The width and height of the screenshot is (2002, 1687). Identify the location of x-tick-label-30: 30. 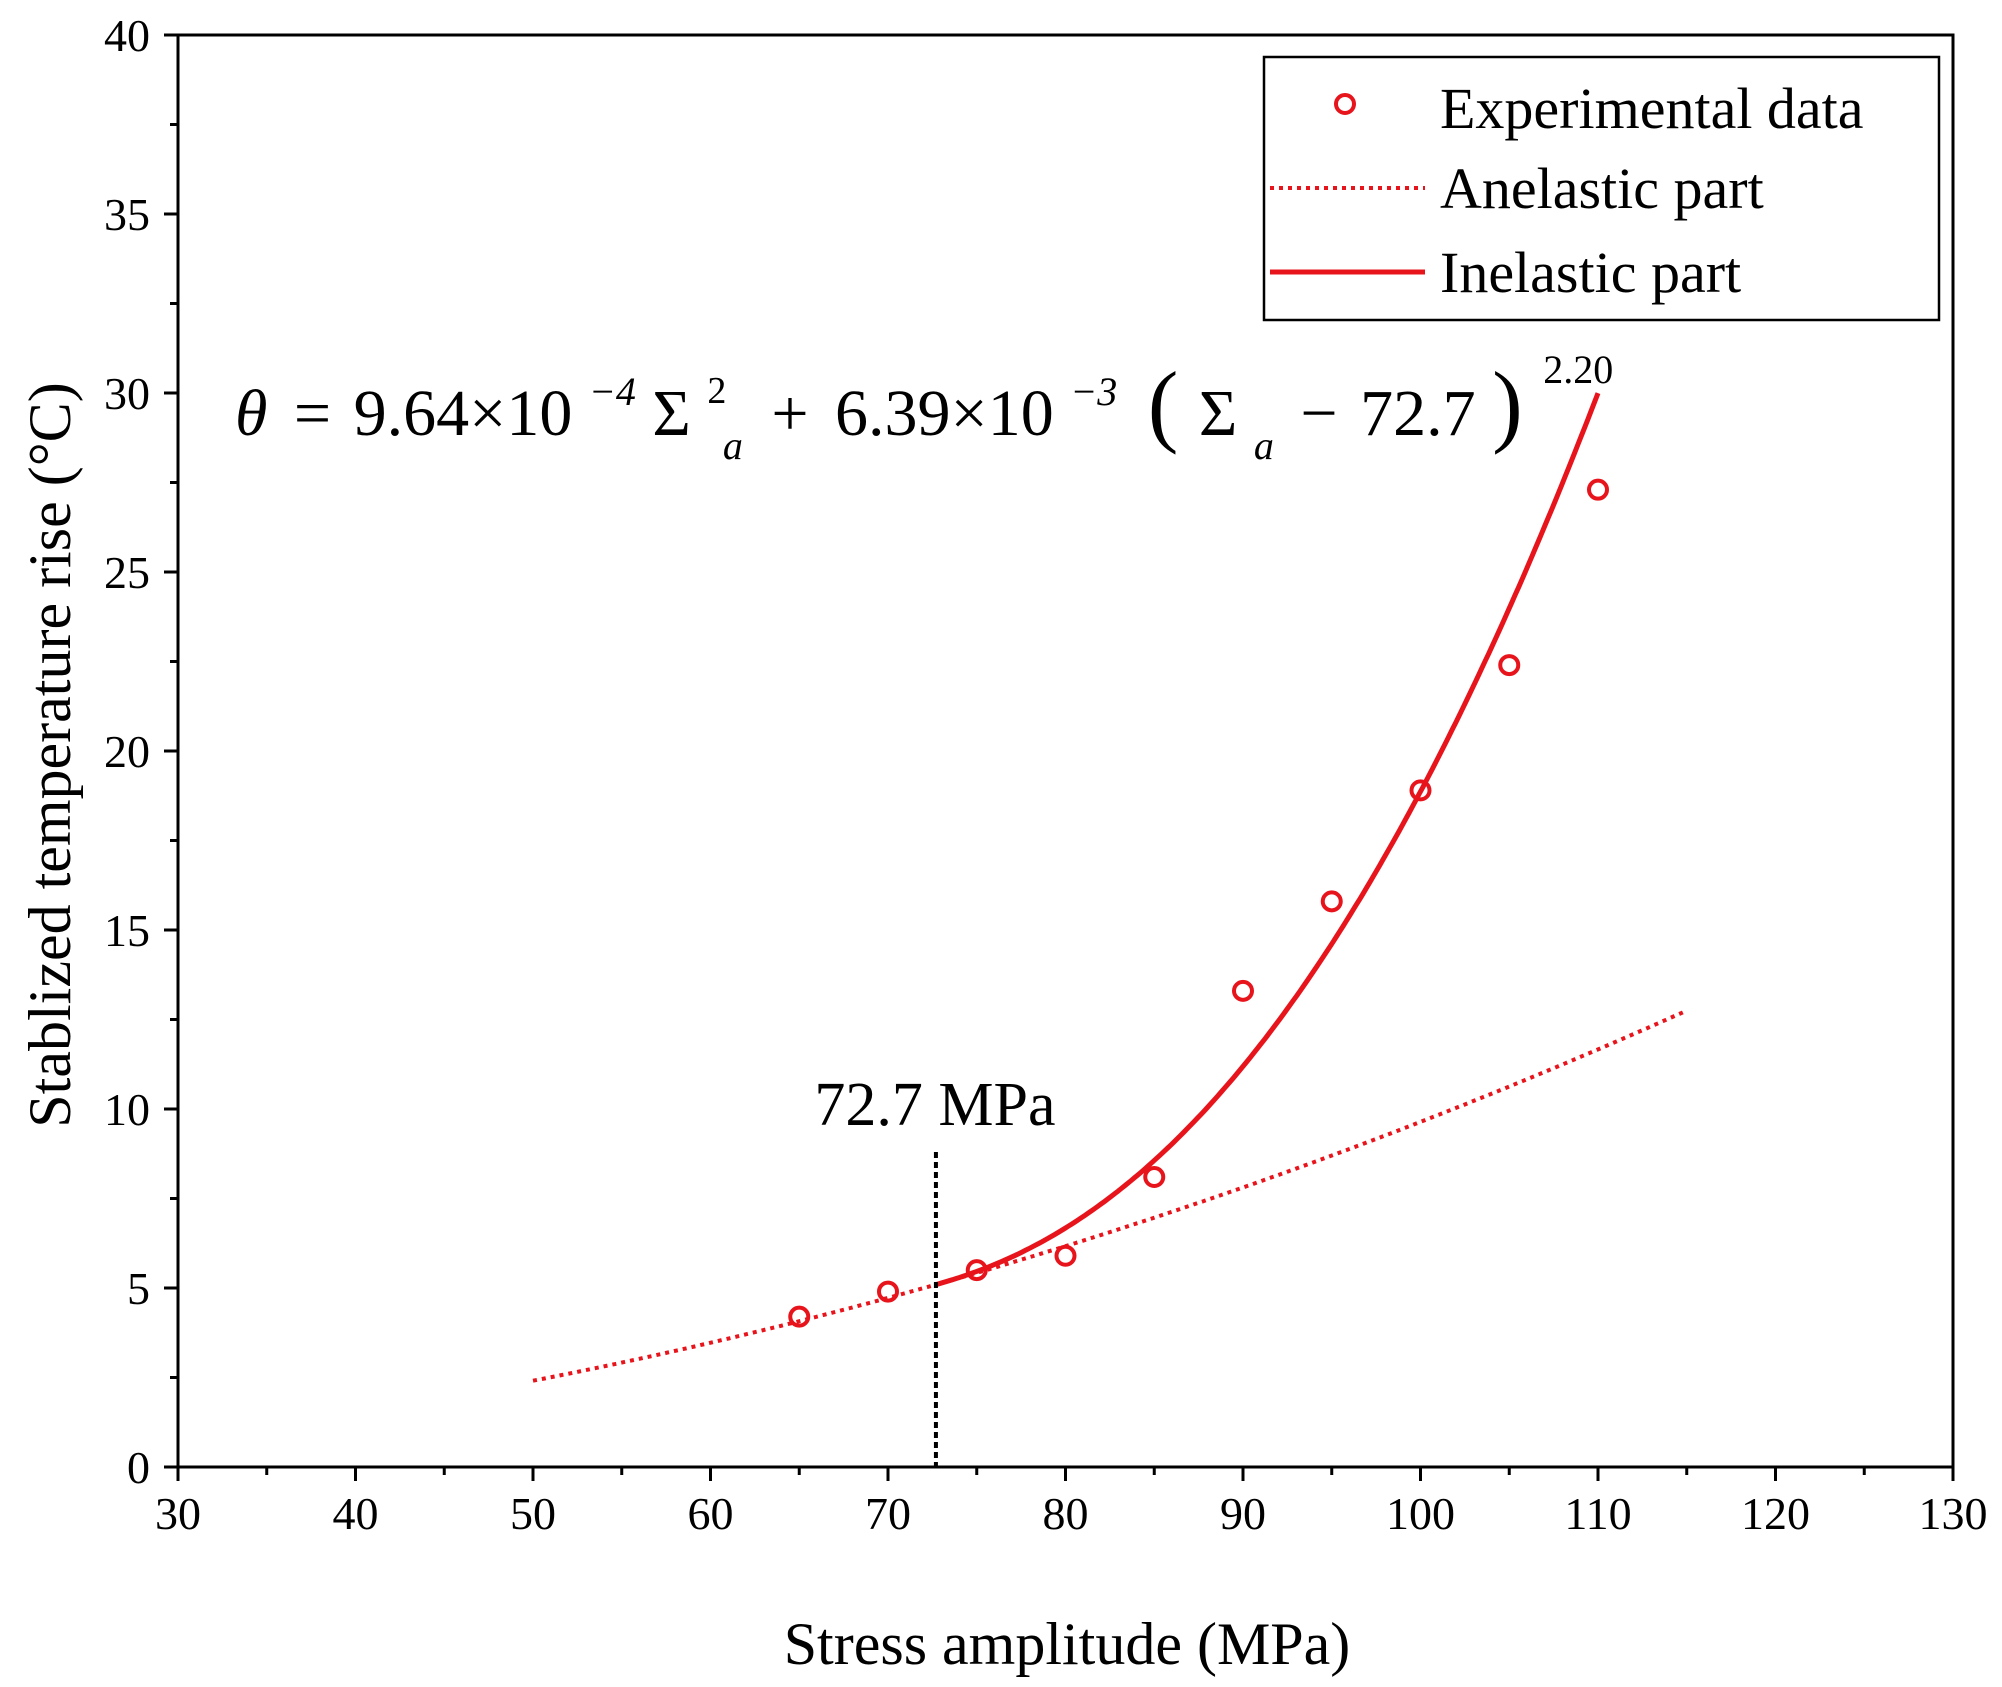
(178, 1513).